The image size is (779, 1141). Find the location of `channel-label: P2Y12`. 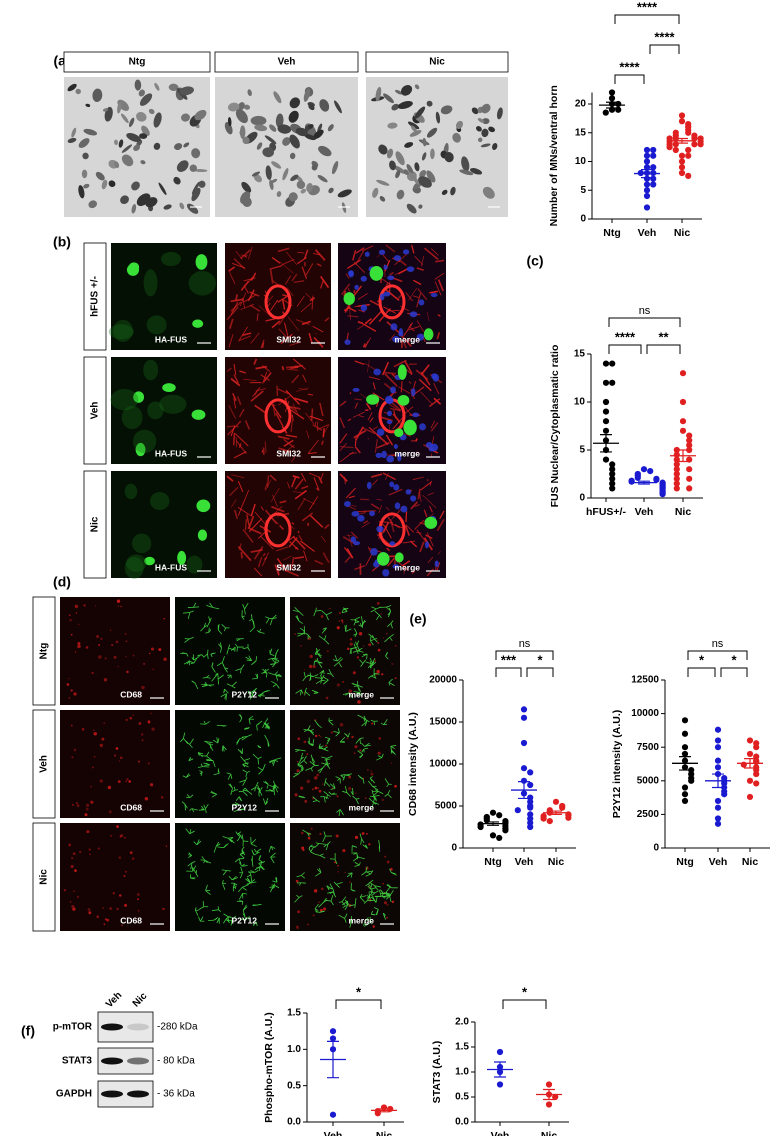

channel-label: P2Y12 is located at coordinates (244, 694).